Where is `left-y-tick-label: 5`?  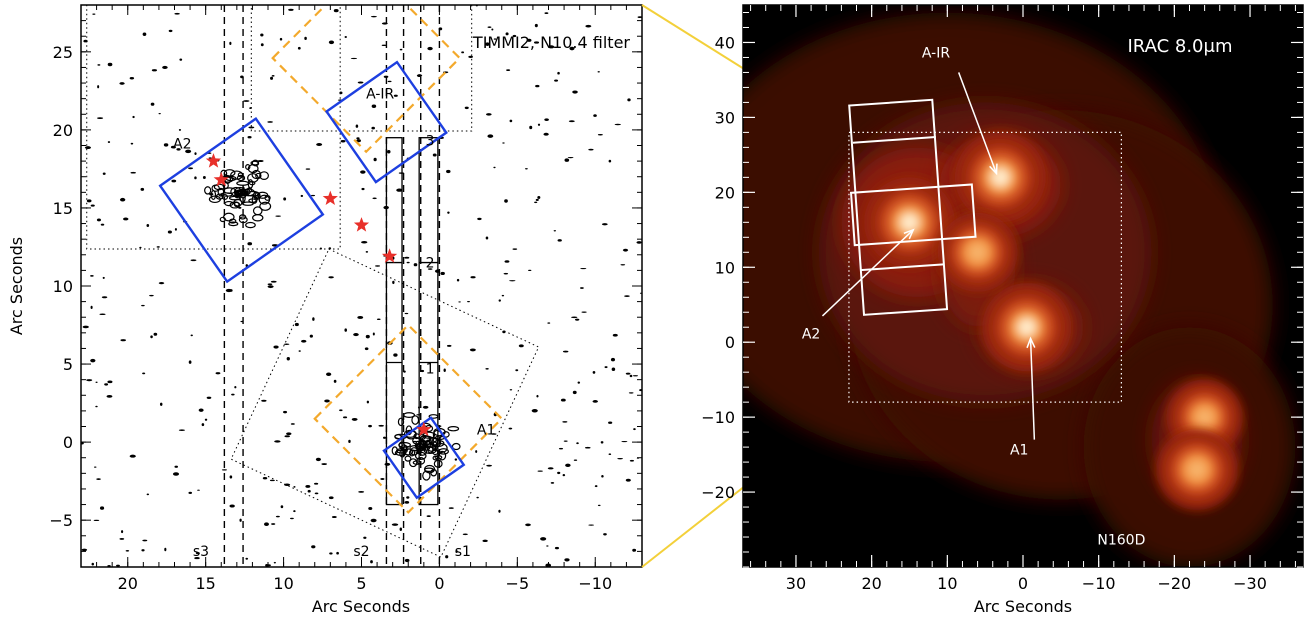
left-y-tick-label: 5 is located at coordinates (68, 364).